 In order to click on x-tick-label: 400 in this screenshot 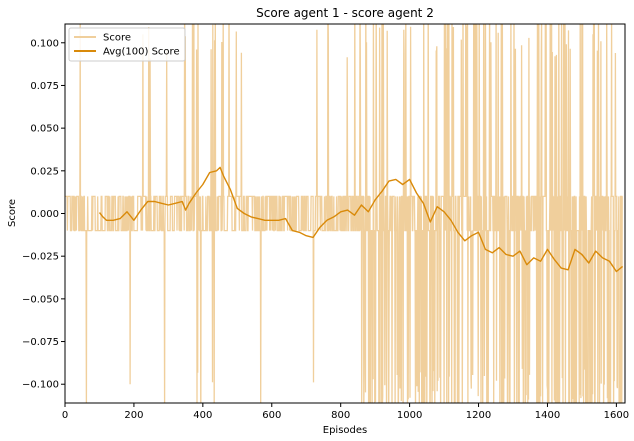, I will do `click(202, 415)`.